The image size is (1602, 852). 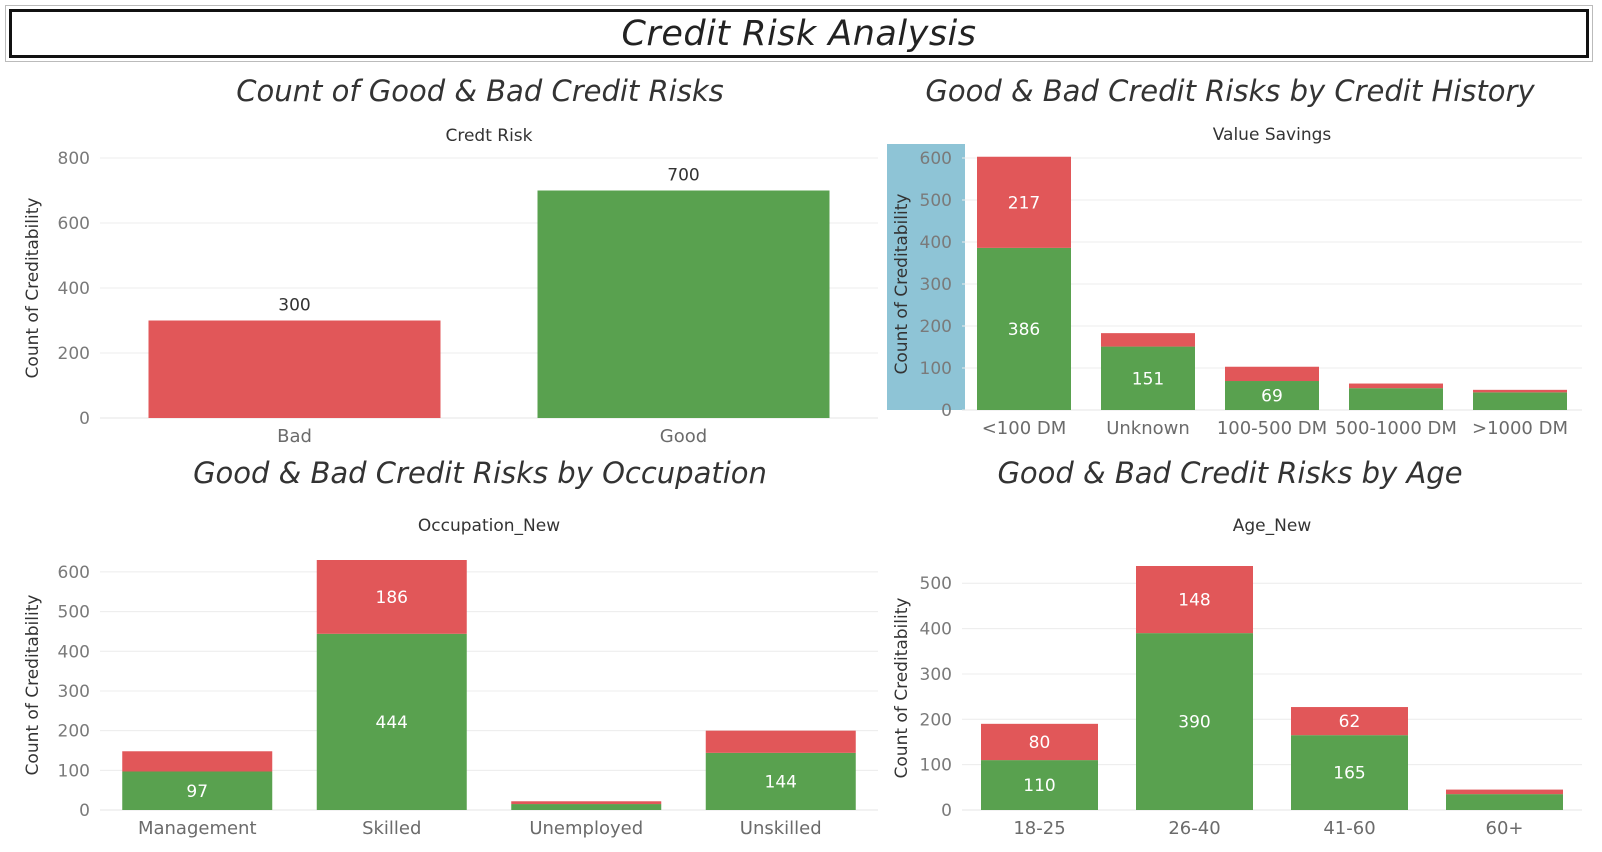 What do you see at coordinates (683, 176) in the screenshot?
I see `chart0-data-label: 700` at bounding box center [683, 176].